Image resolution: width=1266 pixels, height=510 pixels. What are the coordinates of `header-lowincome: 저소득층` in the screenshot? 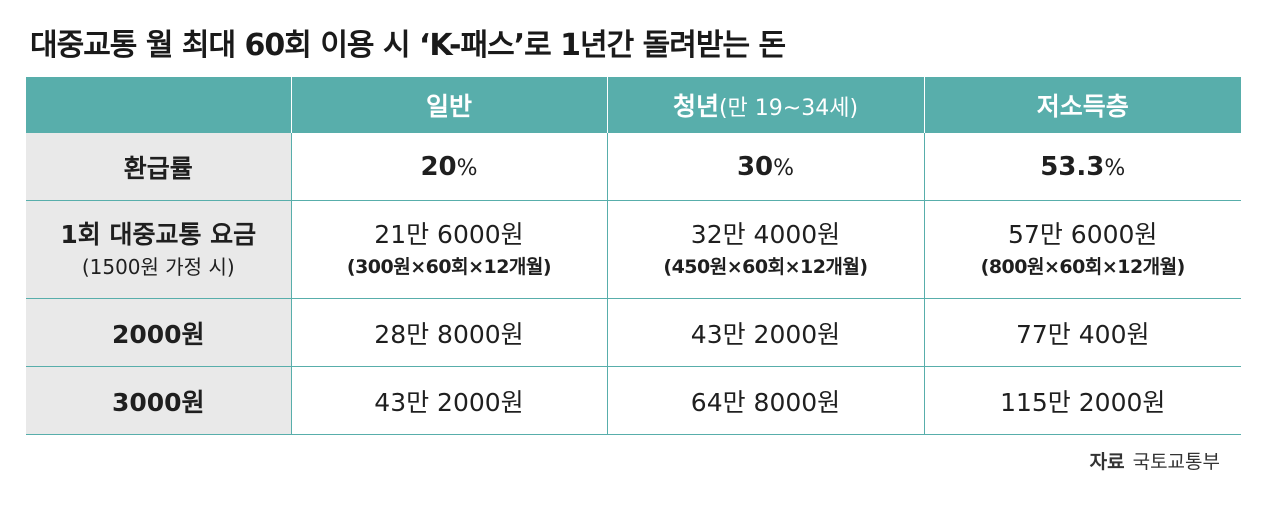 It's located at (1082, 105).